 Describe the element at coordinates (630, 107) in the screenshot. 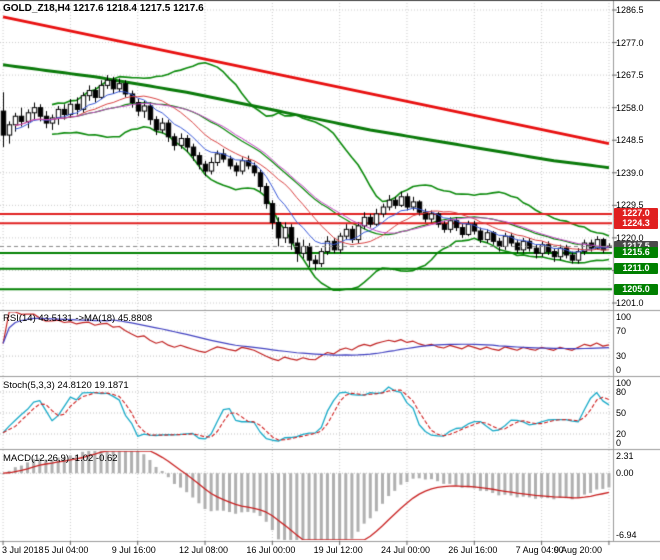

I see `price-axis-label: 1258.0` at that location.